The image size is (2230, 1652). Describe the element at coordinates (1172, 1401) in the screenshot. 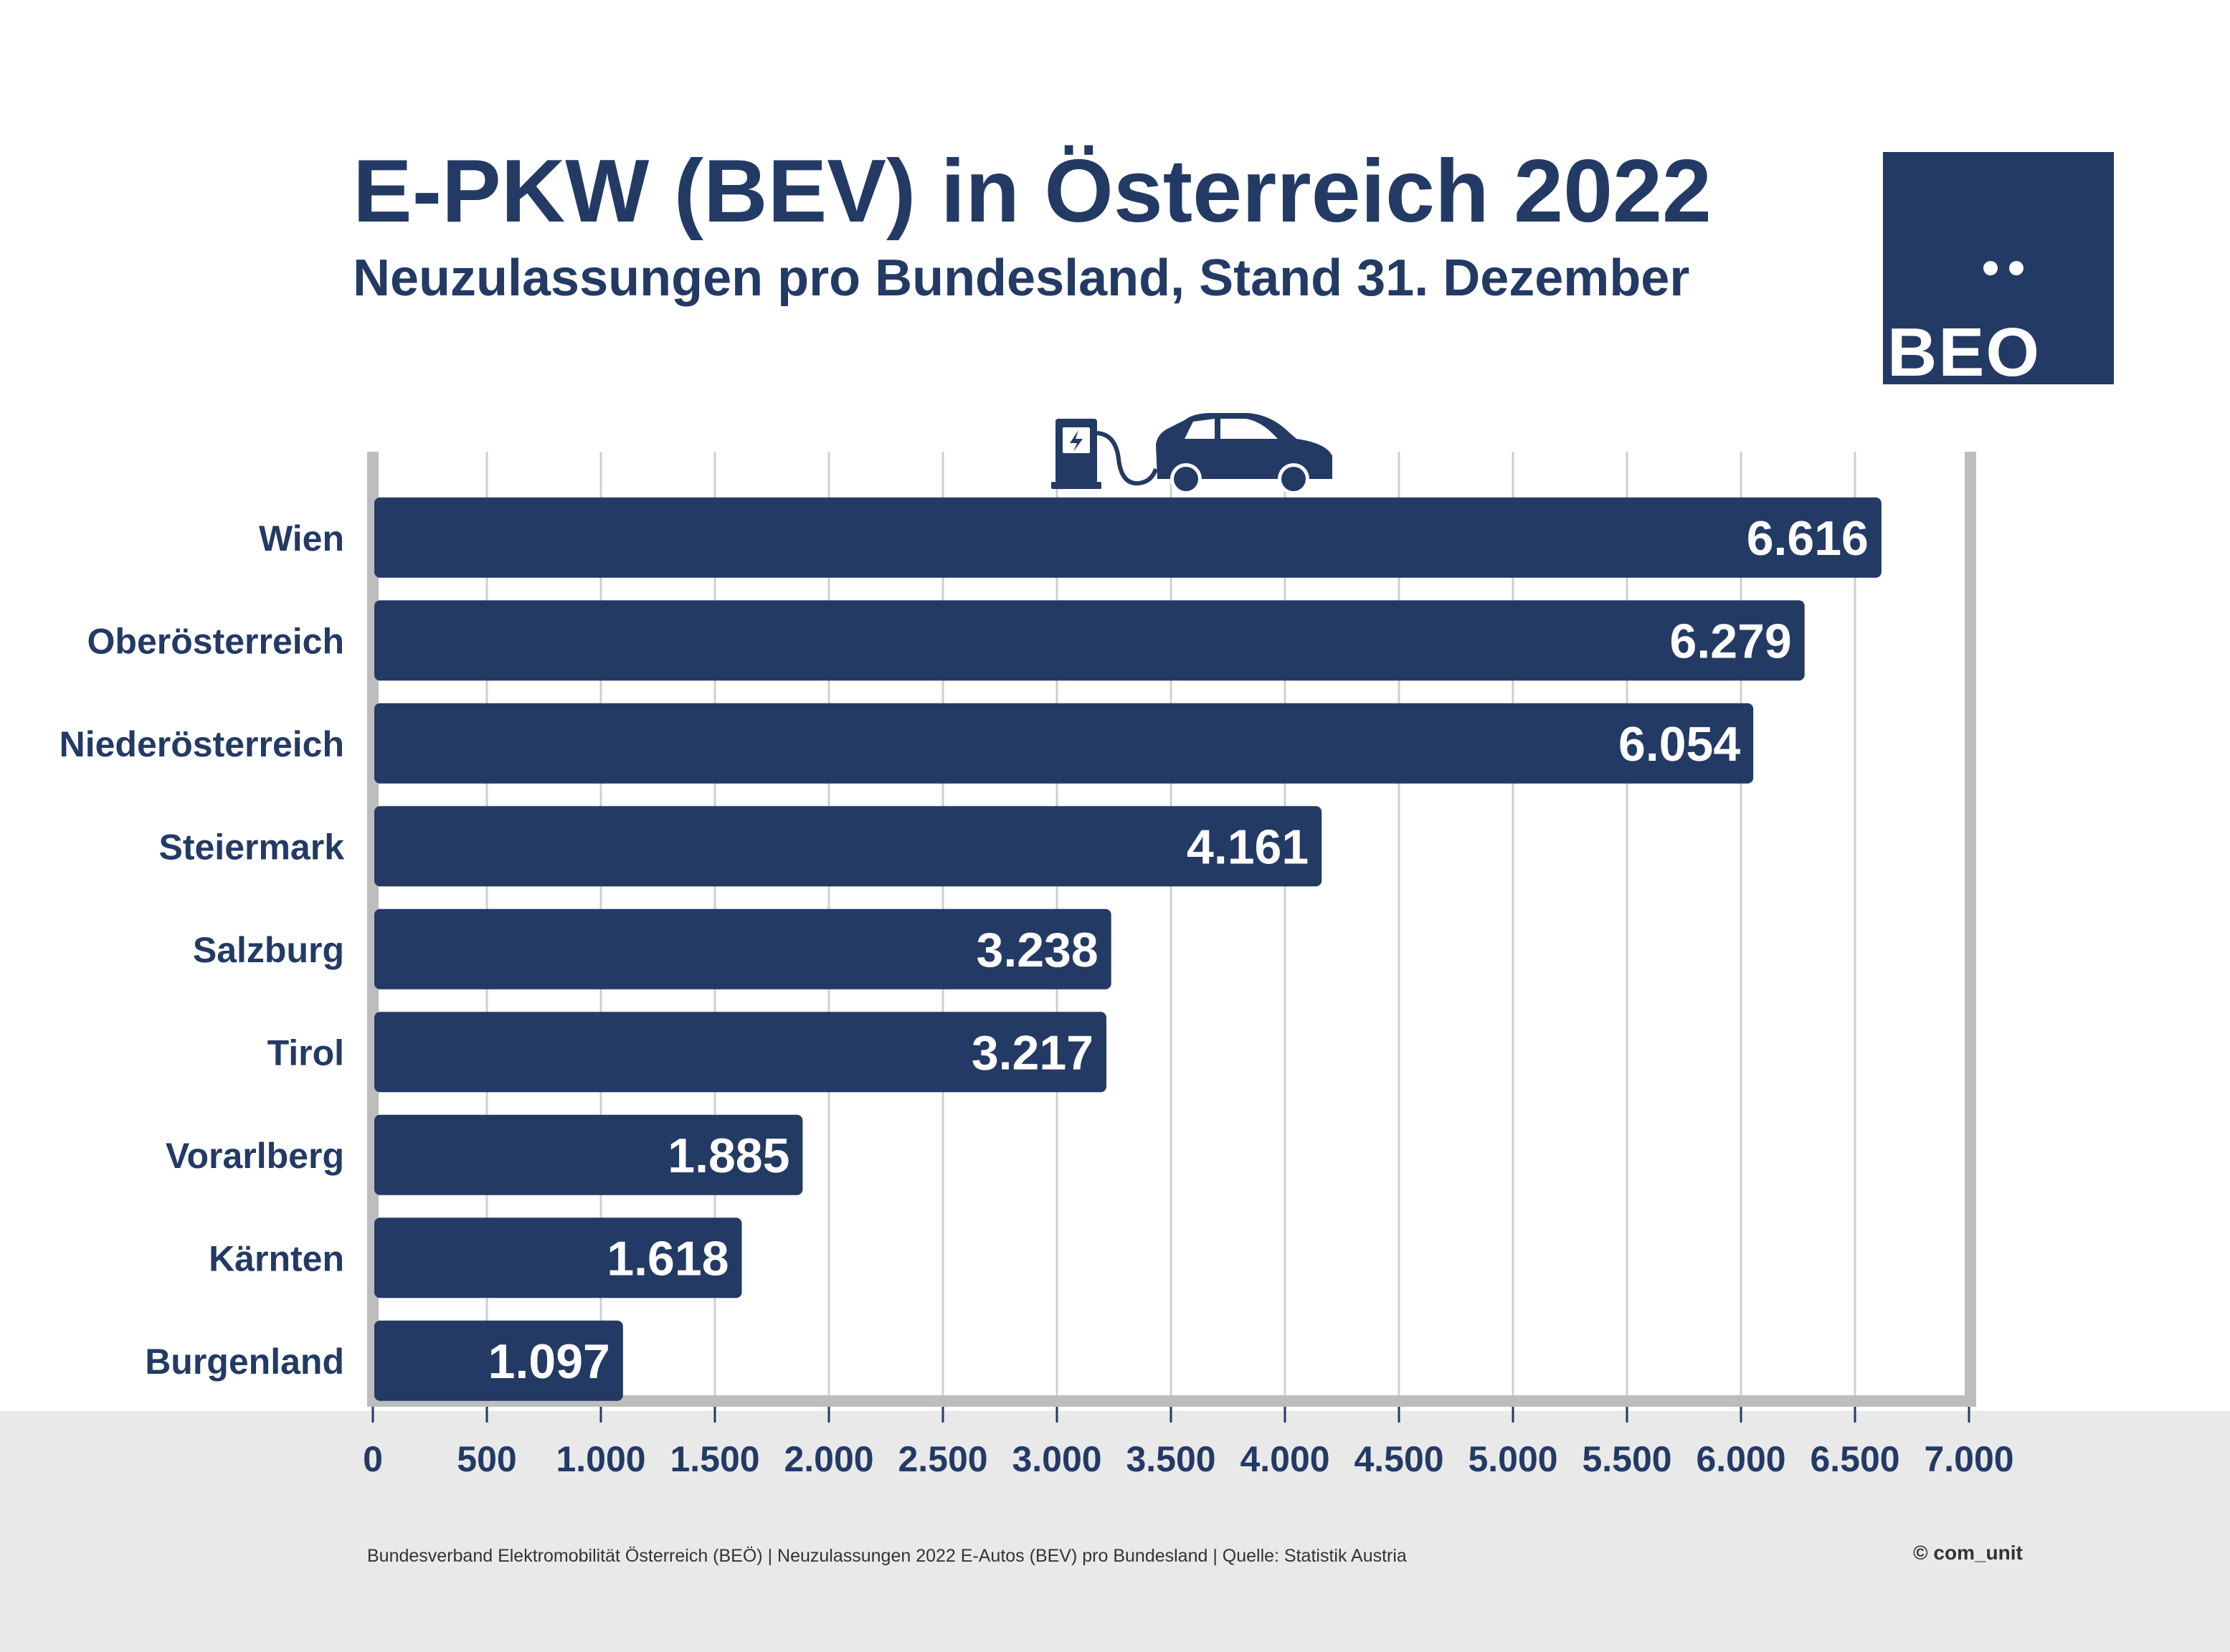

I see `x-axis-line` at that location.